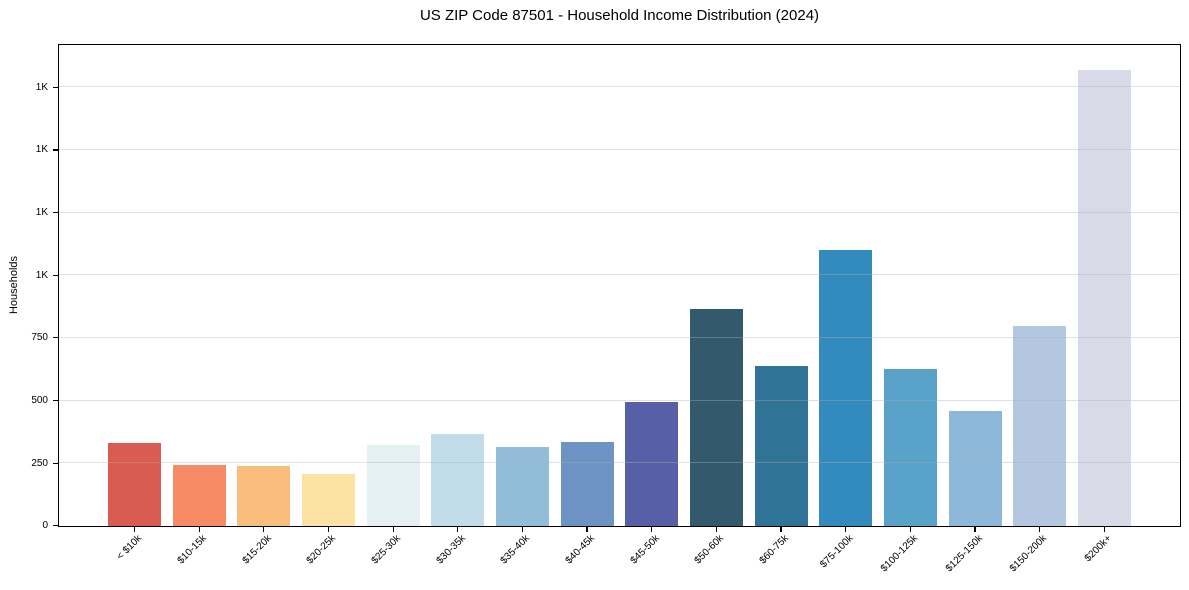 This screenshot has height=590, width=1189. What do you see at coordinates (645, 550) in the screenshot?
I see `x-tick-label-$45-50k: $45-50k` at bounding box center [645, 550].